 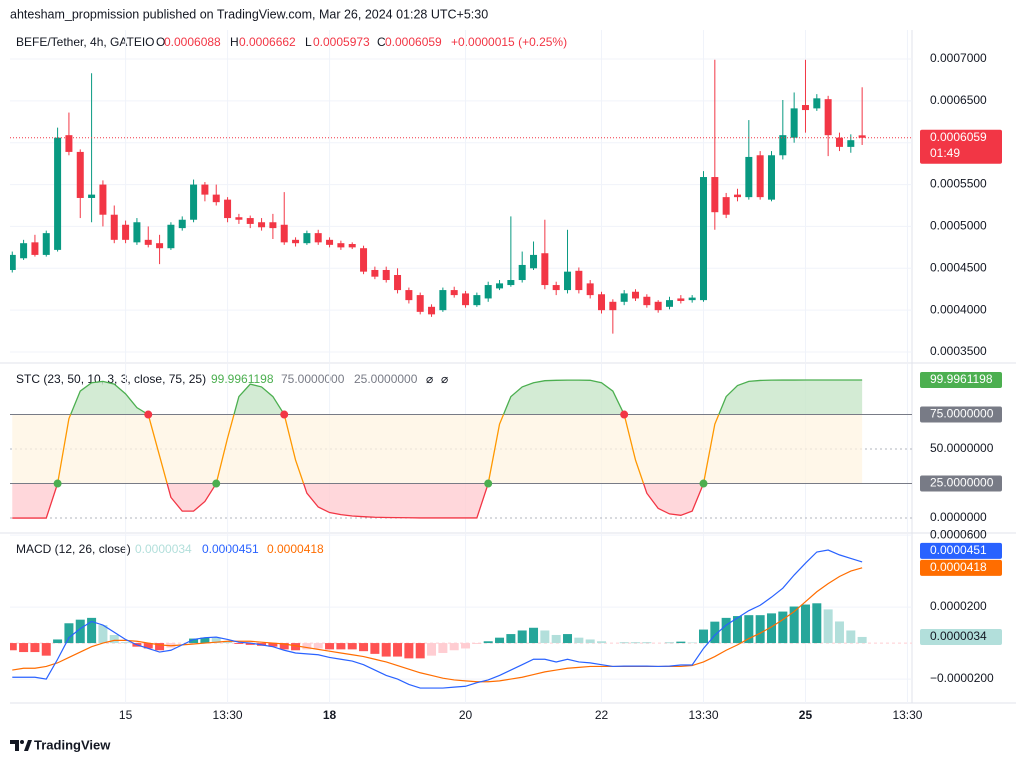 I want to click on indicator-value: 25.0000000, so click(x=386, y=379).